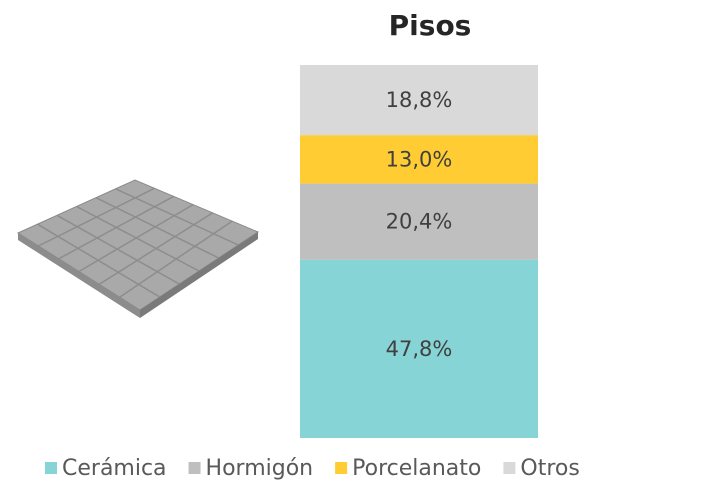 The width and height of the screenshot is (712, 485). What do you see at coordinates (549, 468) in the screenshot?
I see `legend-label: Otros` at bounding box center [549, 468].